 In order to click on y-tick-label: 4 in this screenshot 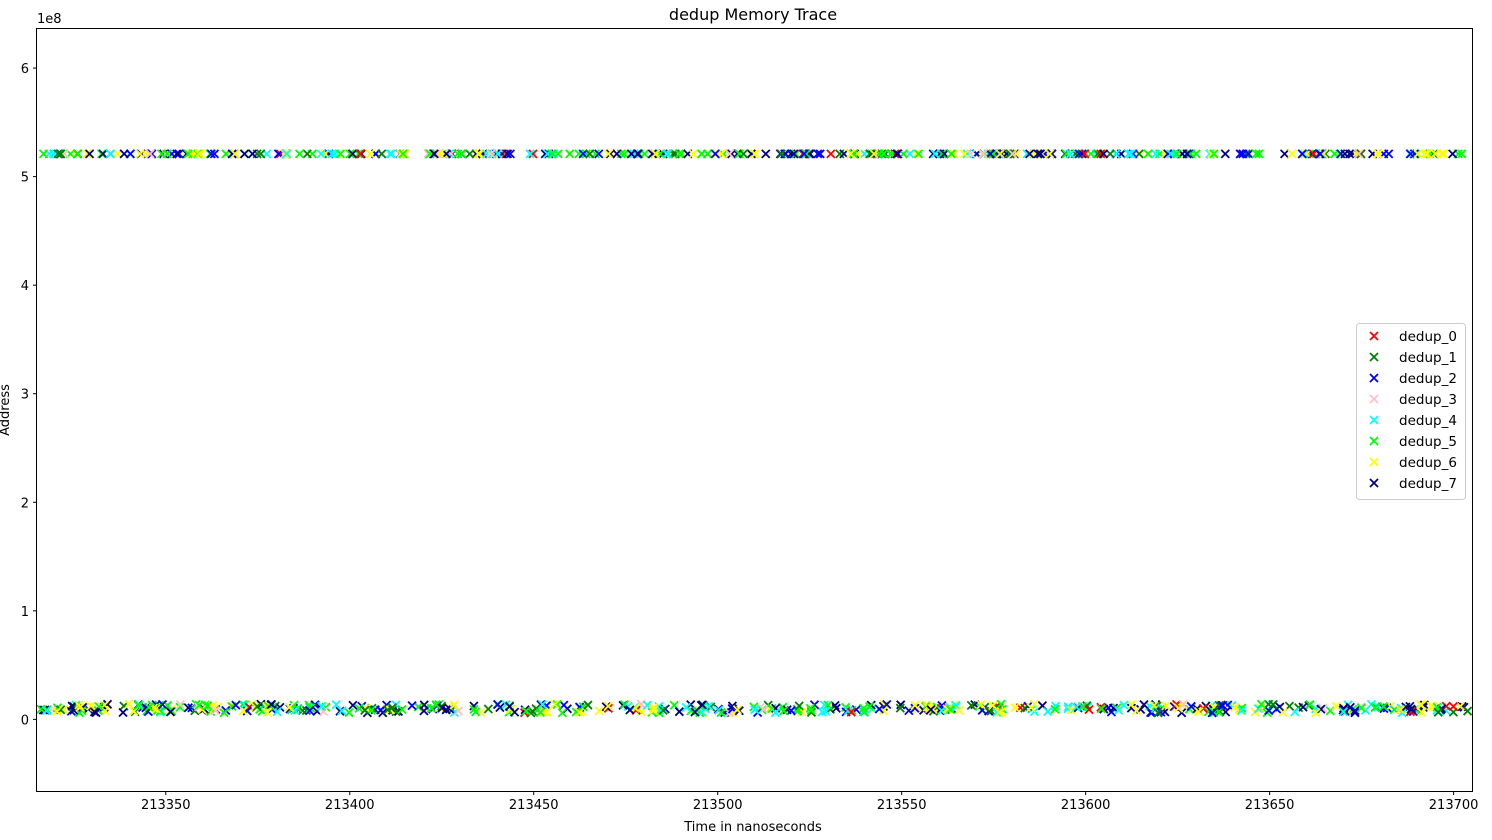, I will do `click(25, 286)`.